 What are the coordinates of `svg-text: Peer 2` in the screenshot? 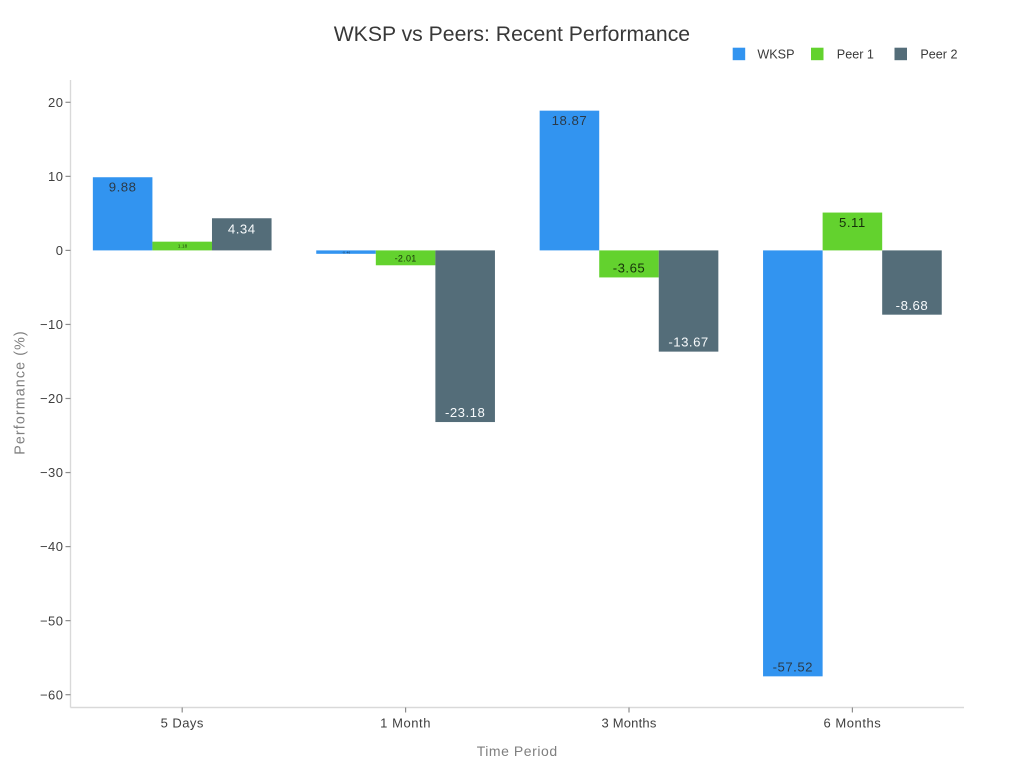 It's located at (938, 54).